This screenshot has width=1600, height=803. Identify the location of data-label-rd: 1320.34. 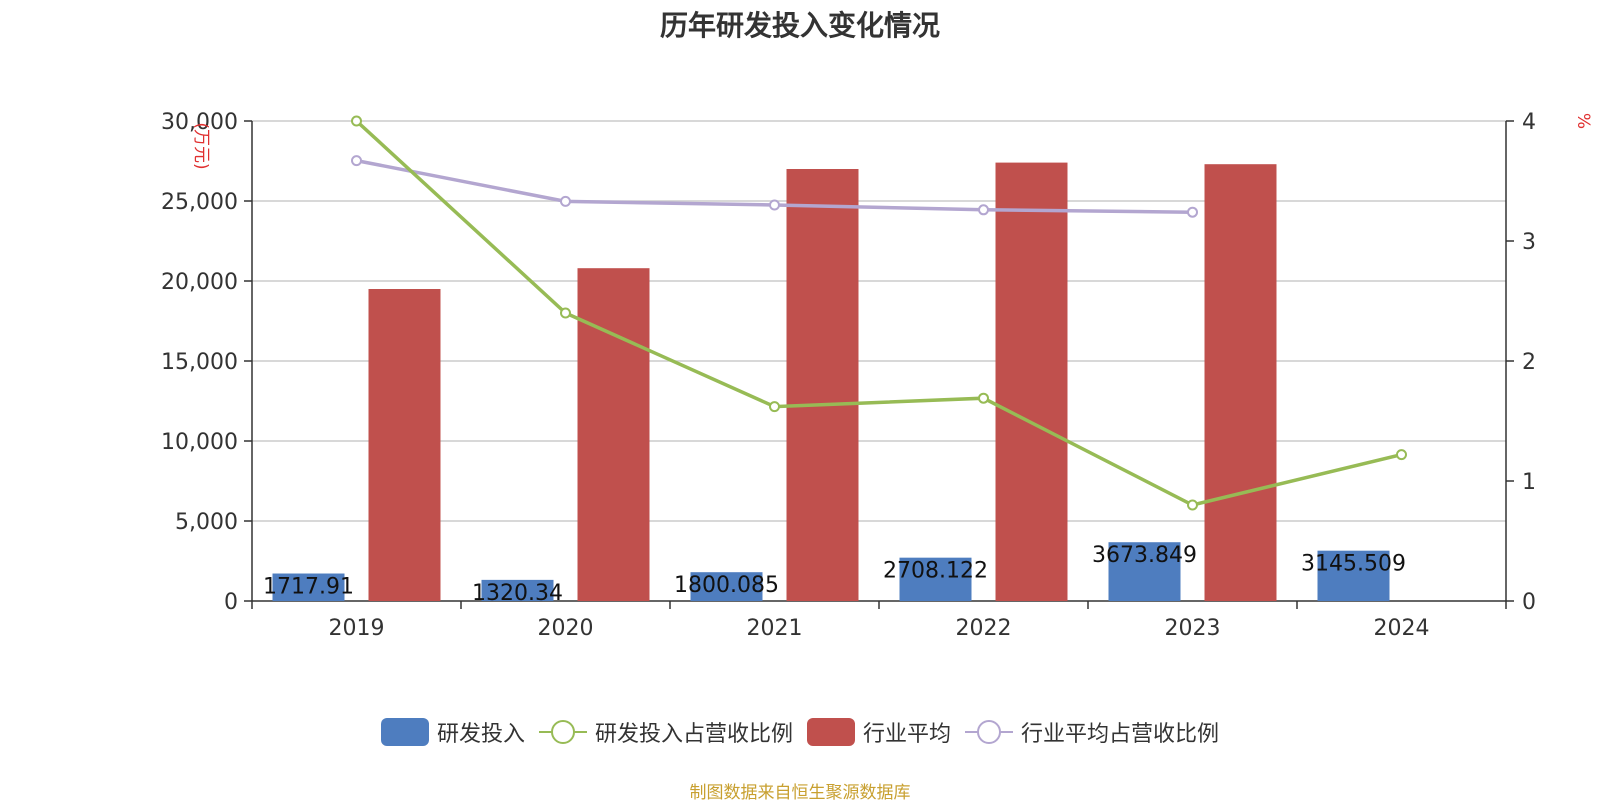
(517, 593).